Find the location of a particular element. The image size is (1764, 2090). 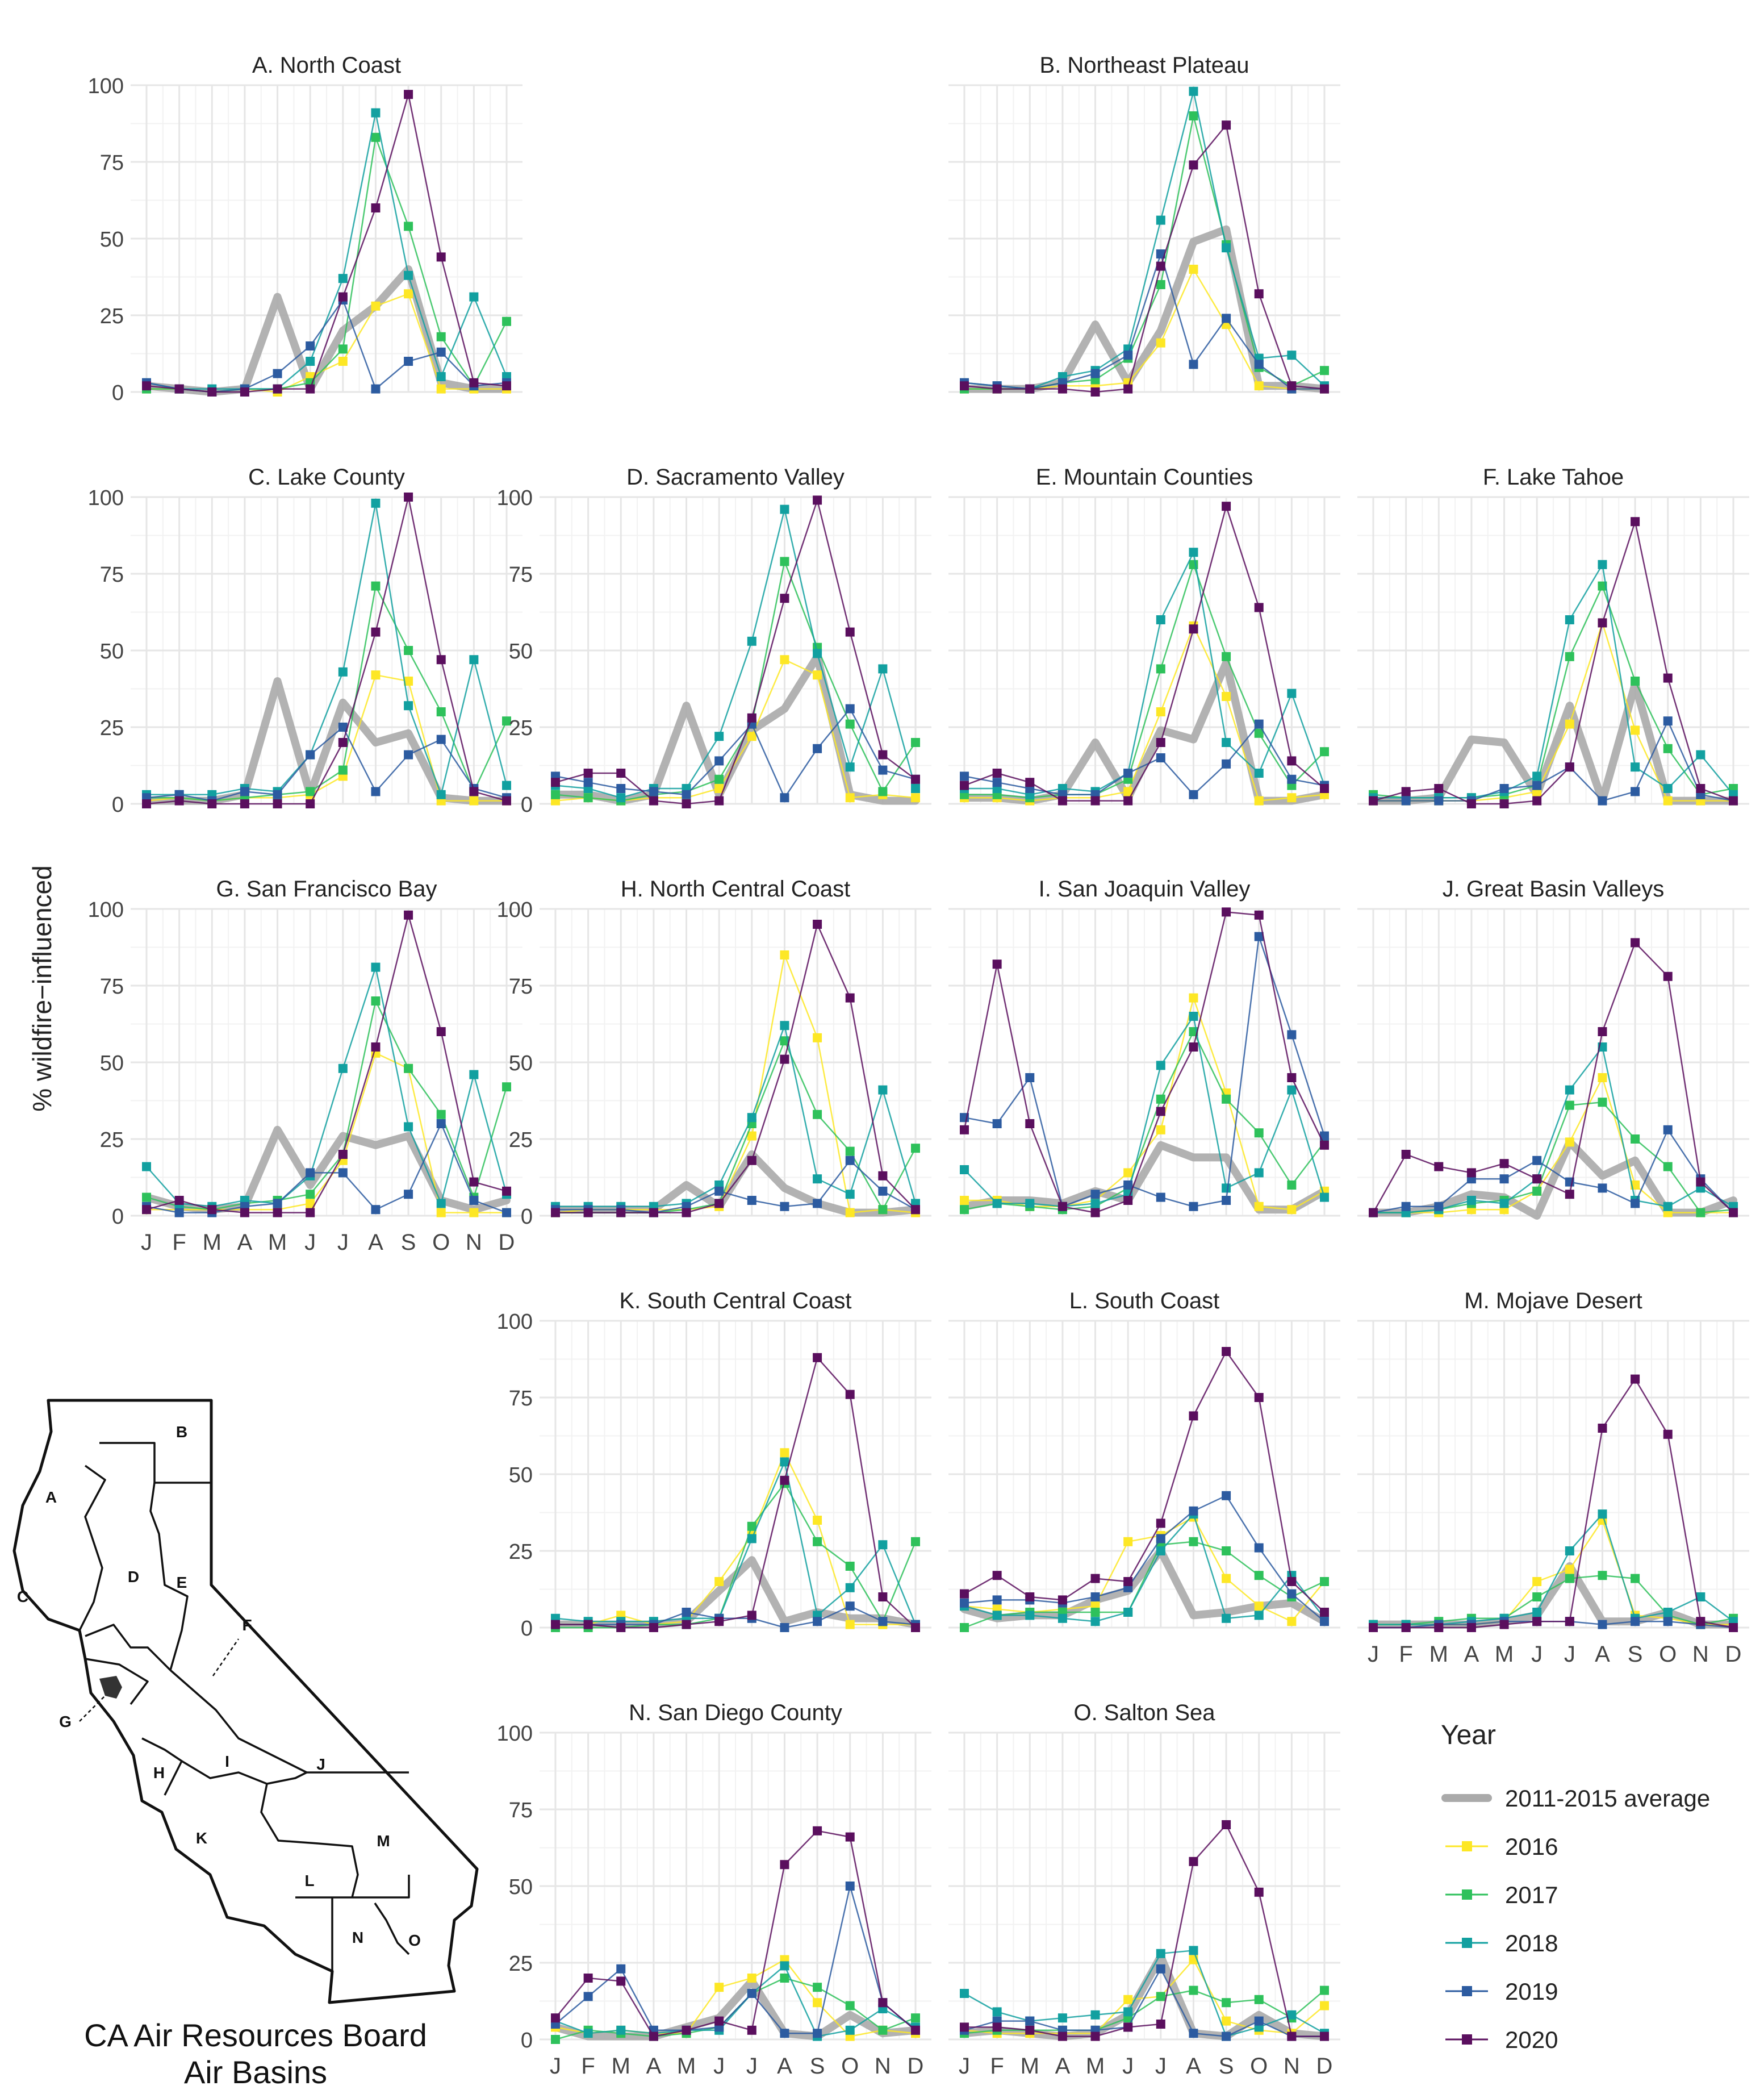

series-line-2019 is located at coordinates (1145, 1072).